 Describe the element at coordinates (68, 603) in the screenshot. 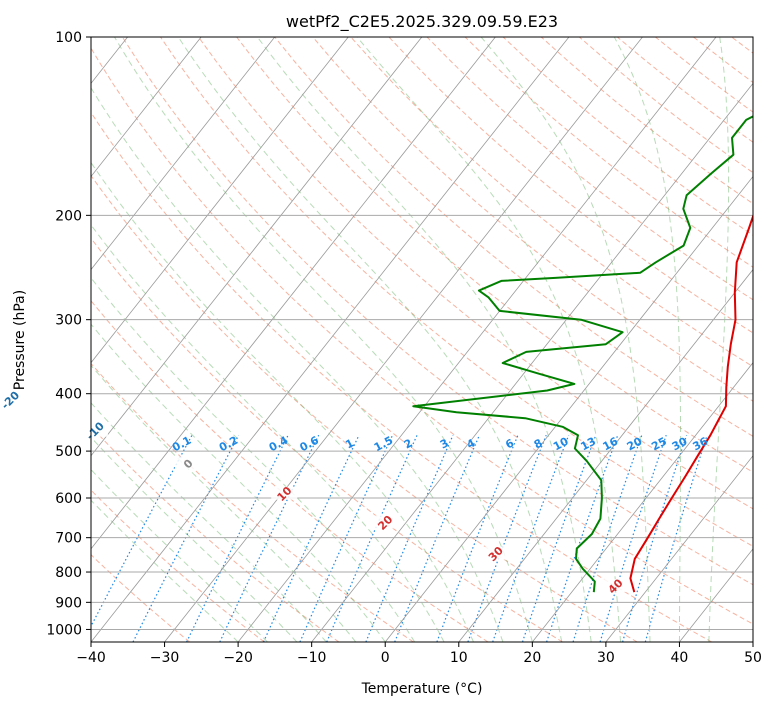

I see `y-tick-label: 900` at that location.